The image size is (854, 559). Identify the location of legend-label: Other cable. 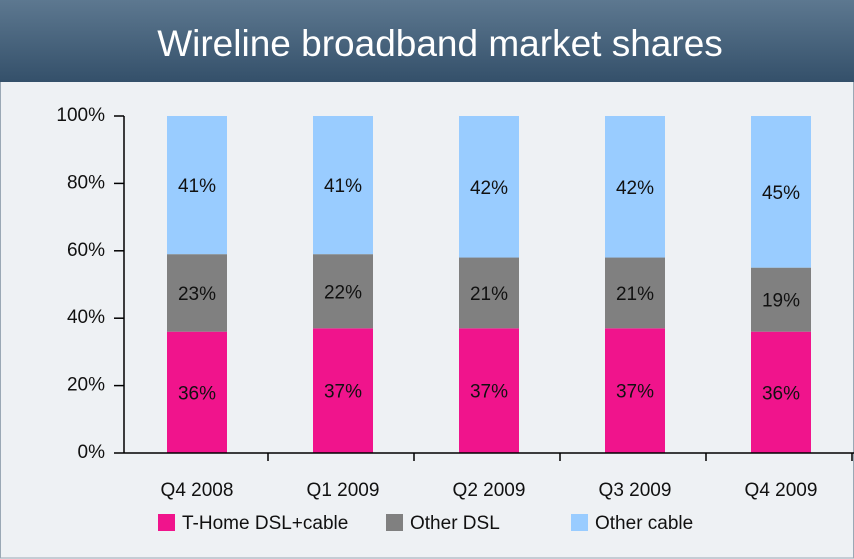
(644, 523).